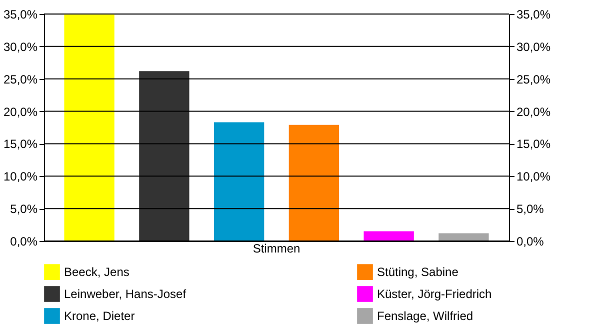 The image size is (600, 333). I want to click on text: 10,0%, so click(533, 177).